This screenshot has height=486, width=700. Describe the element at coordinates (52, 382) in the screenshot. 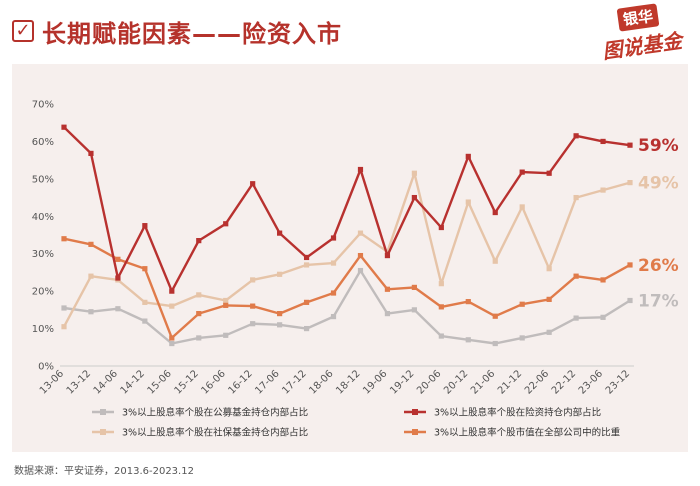

I see `x-tick-label: 13-06` at that location.